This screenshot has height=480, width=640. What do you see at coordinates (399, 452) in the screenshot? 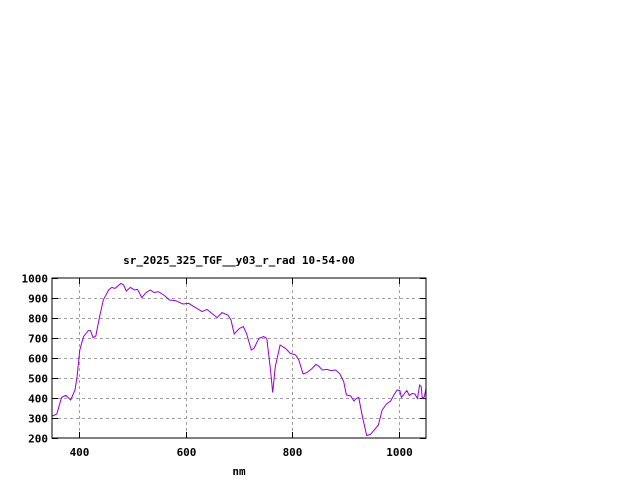
I see `x-tick-label: 1000` at bounding box center [399, 452].